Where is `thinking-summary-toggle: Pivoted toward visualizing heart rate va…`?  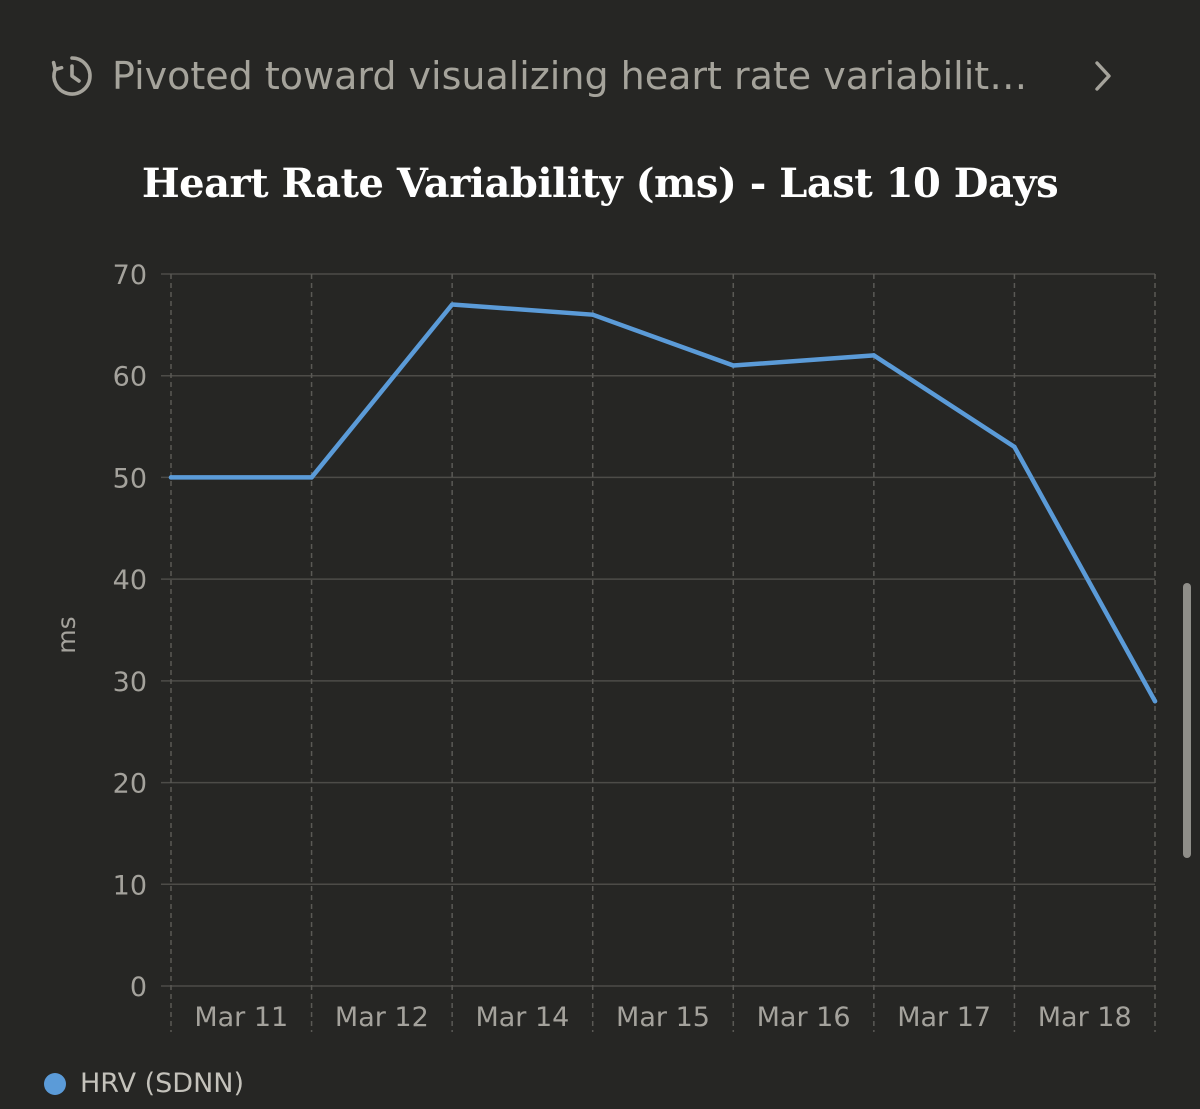 thinking-summary-toggle: Pivoted toward visualizing heart rate va… is located at coordinates (583, 76).